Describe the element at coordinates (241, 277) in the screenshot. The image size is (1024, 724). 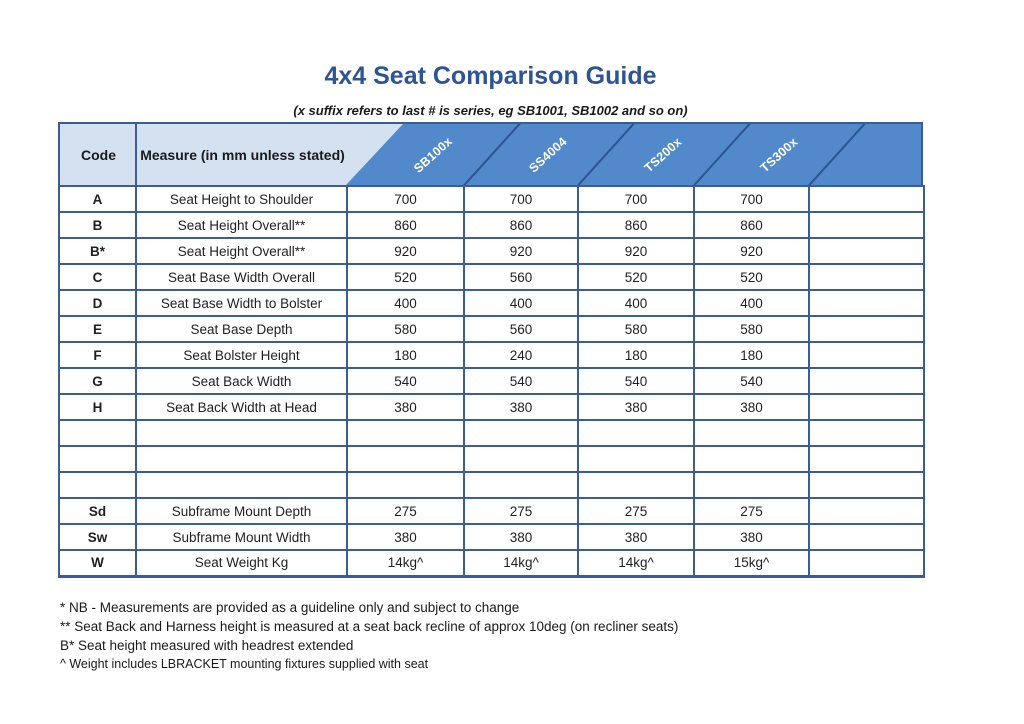
I see `cell-measure: Seat Base Width Overall` at that location.